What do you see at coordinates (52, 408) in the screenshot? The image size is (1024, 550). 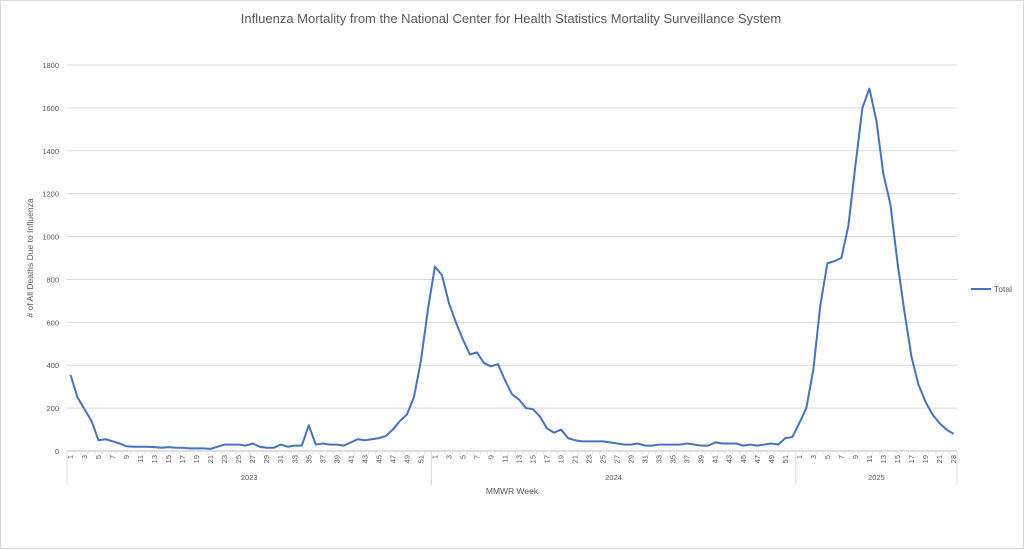 I see `y-tick-label: 200` at bounding box center [52, 408].